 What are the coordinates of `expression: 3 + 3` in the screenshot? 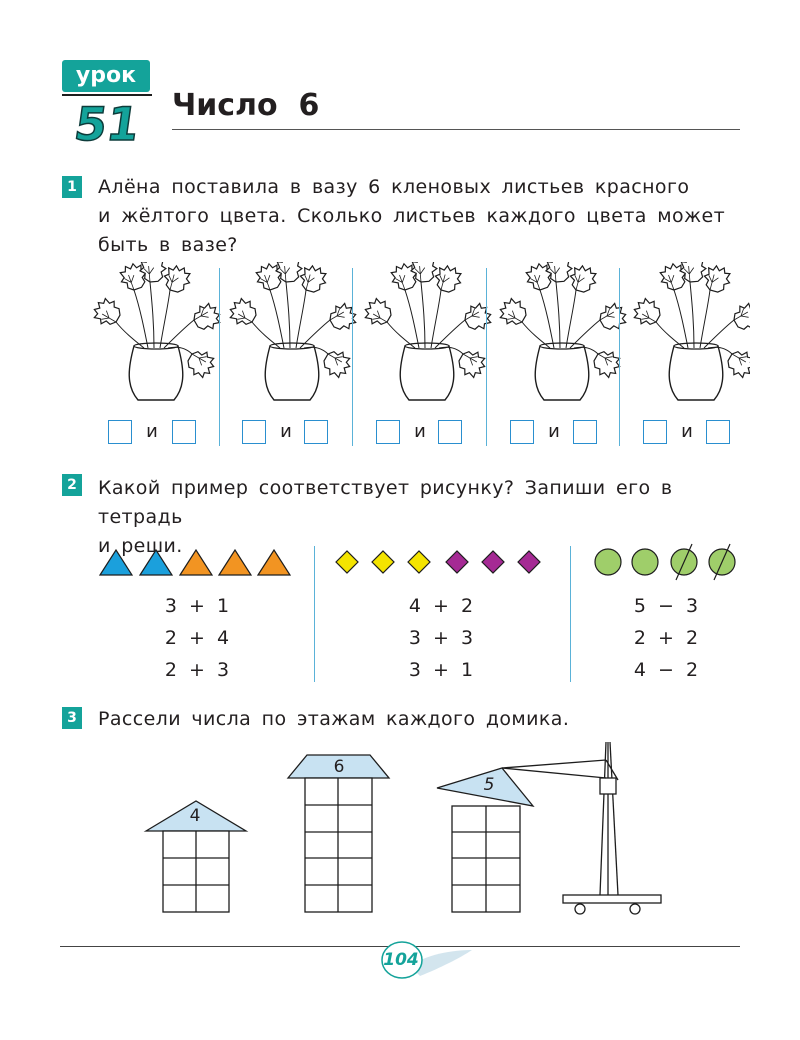 It's located at (441, 638).